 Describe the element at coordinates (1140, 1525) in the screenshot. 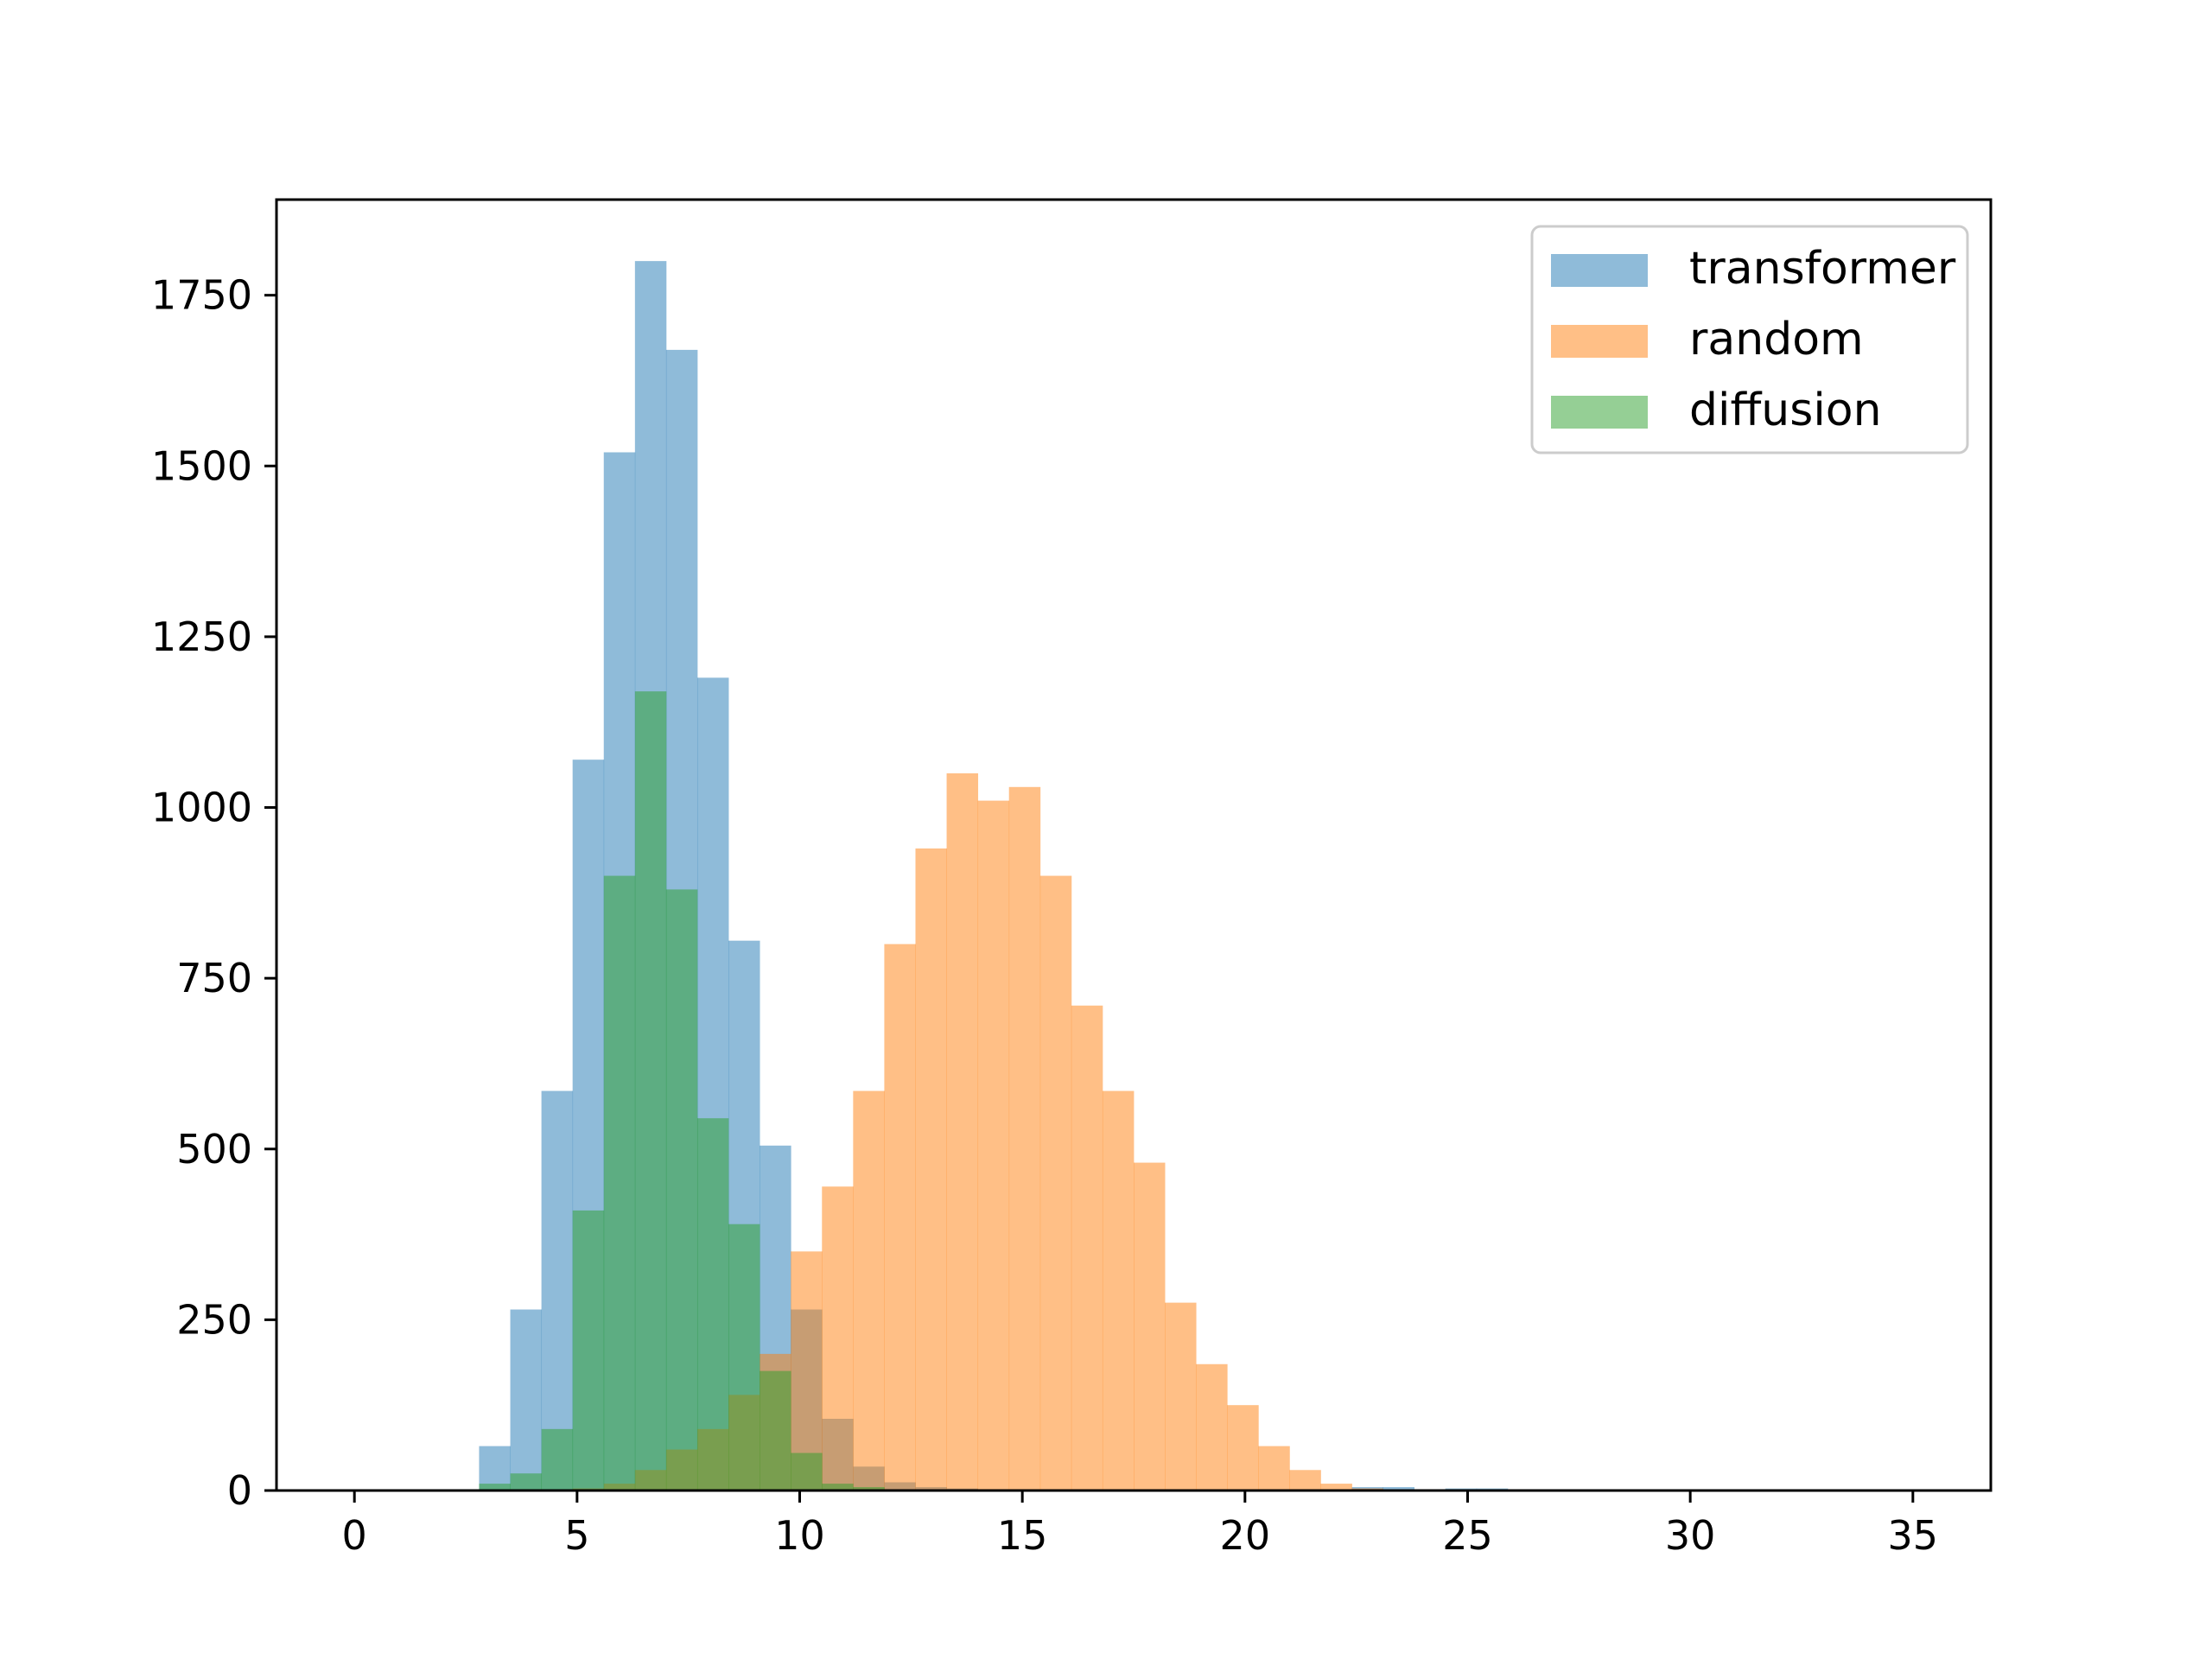

I see `x-axis-ticks: 0 5 10 15 20 25 30 35` at that location.